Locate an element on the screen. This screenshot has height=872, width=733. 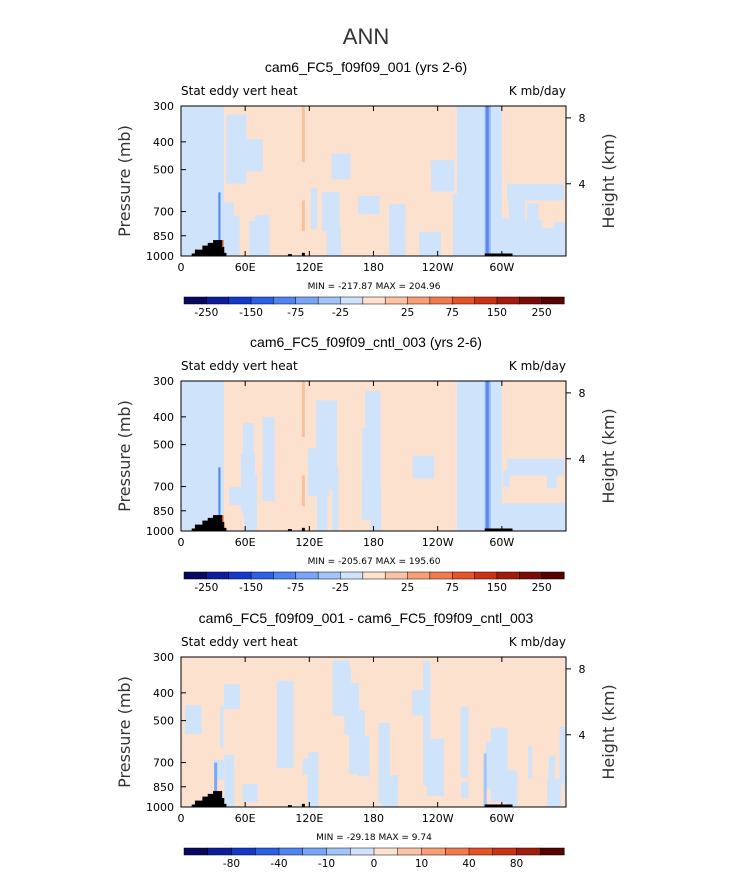
colorbar-label: 250 is located at coordinates (542, 588).